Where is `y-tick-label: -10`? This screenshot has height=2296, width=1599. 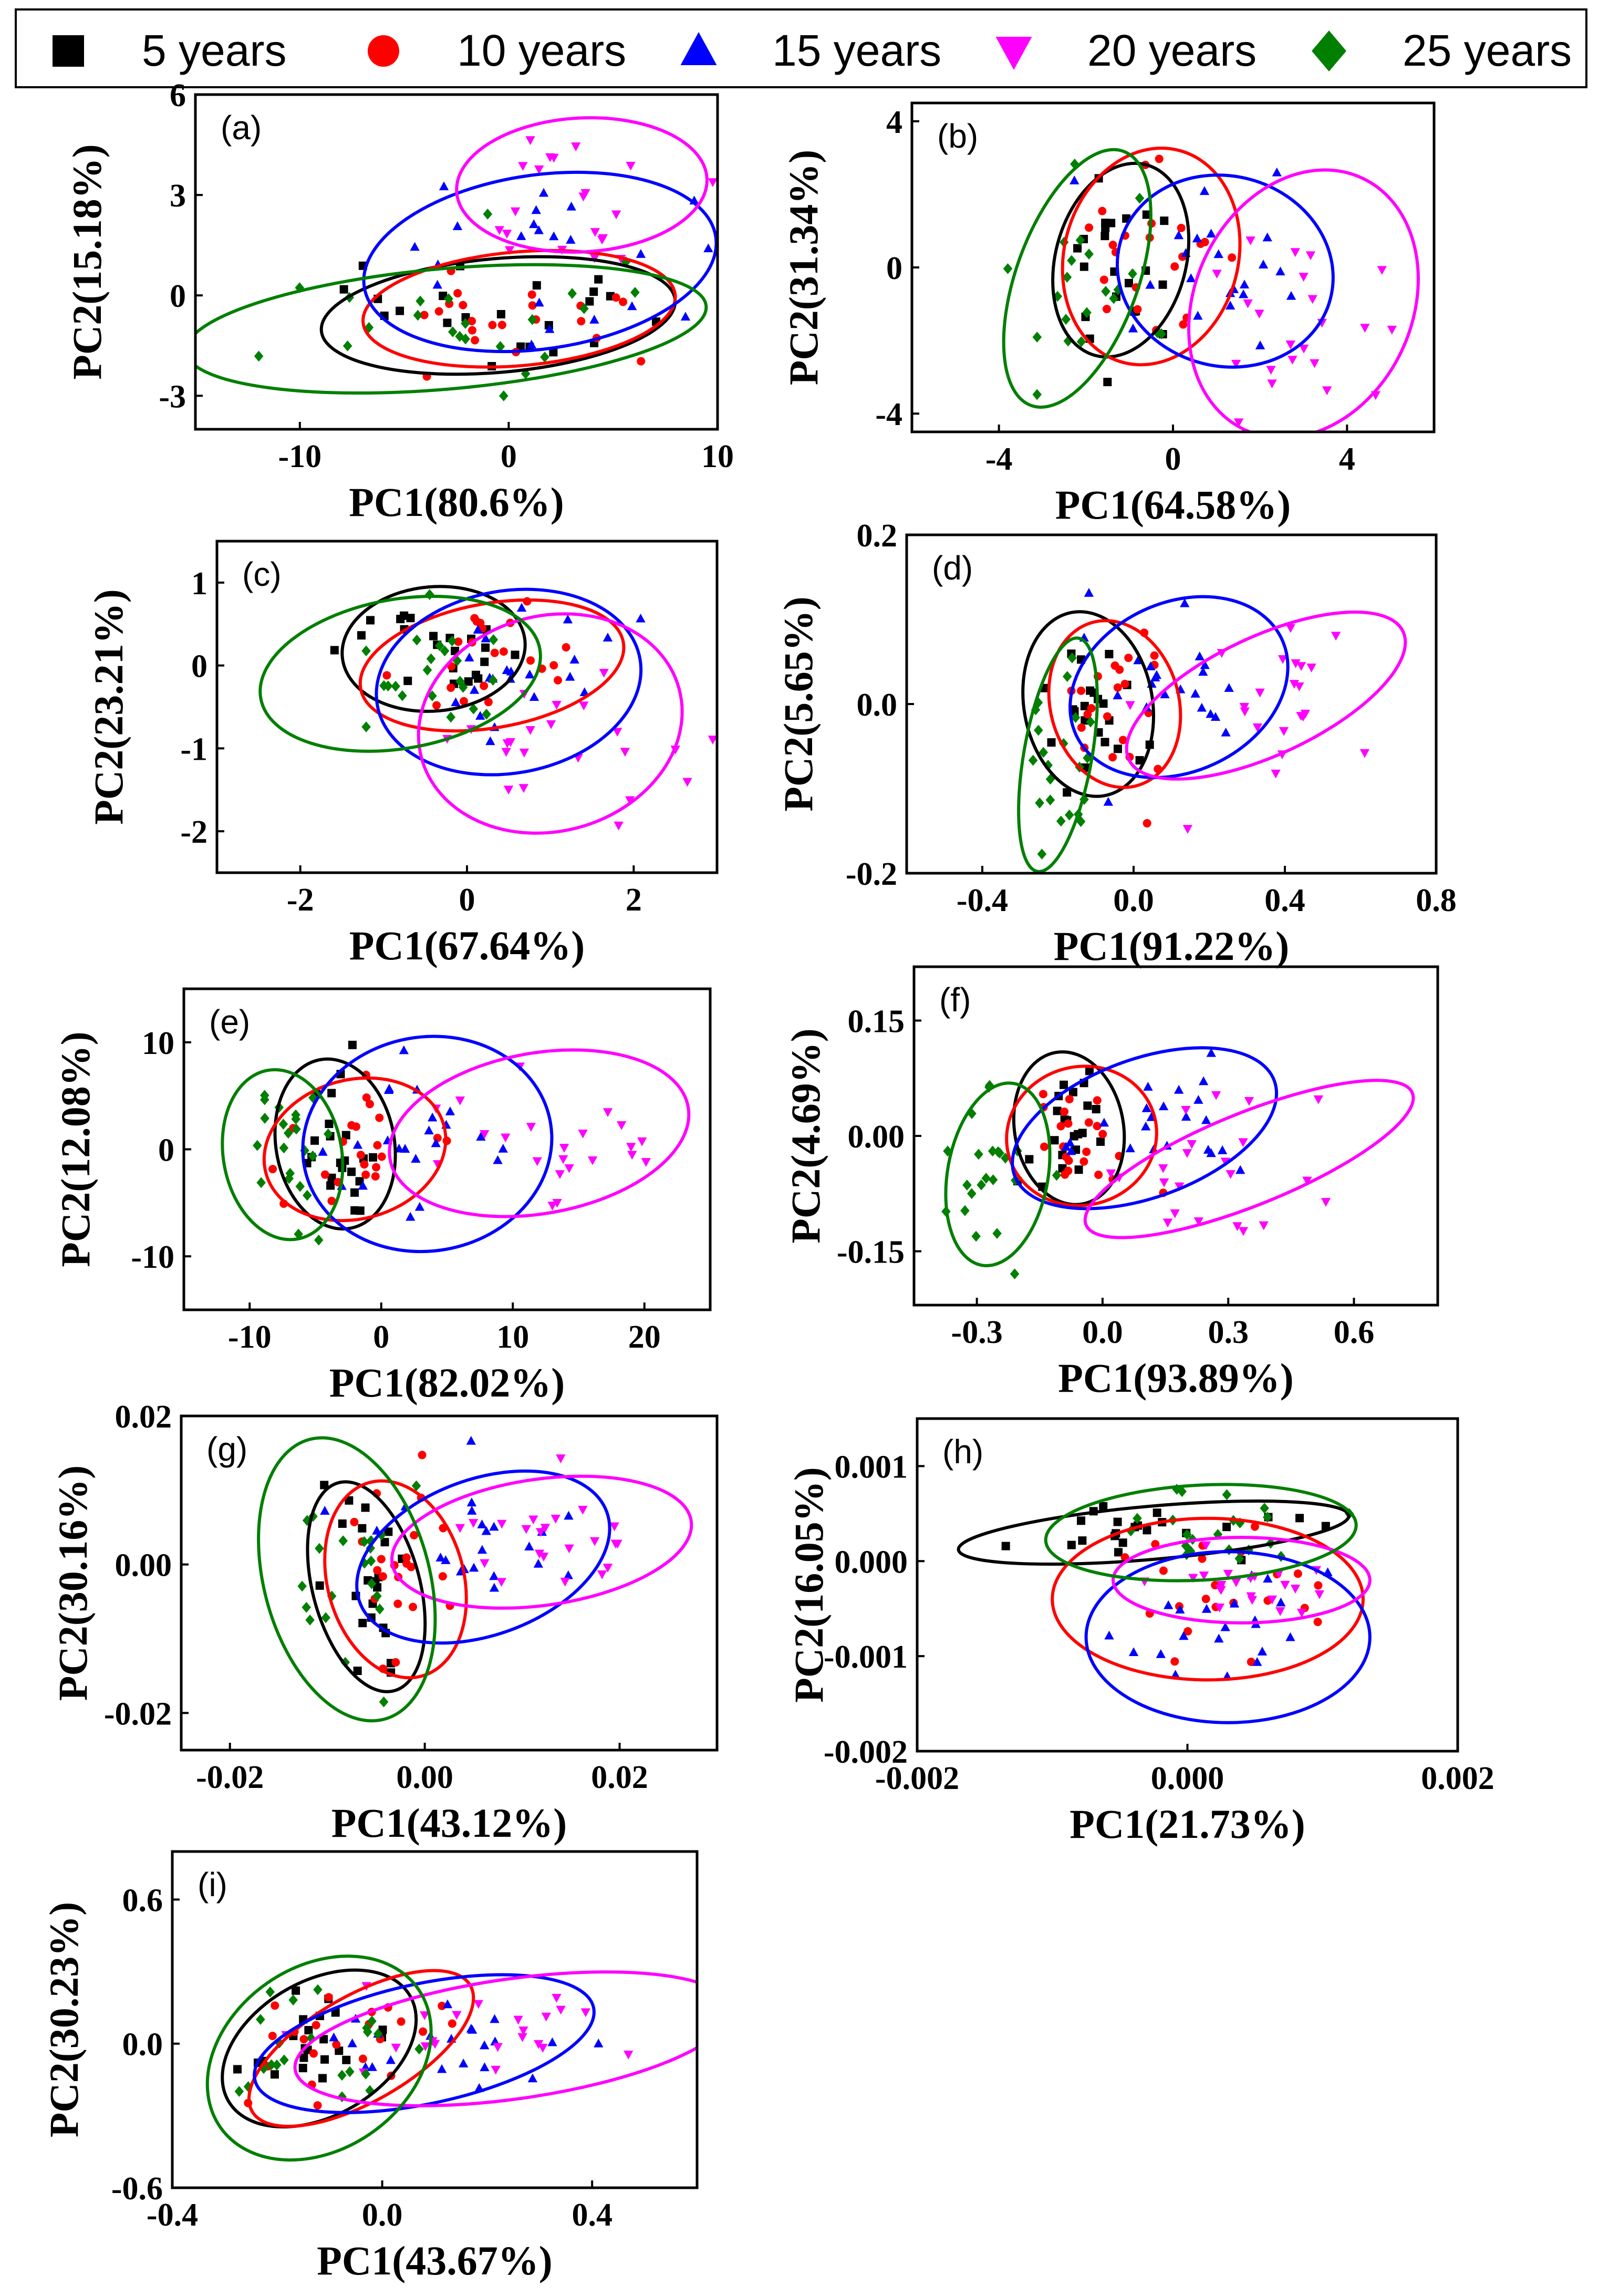 y-tick-label: -10 is located at coordinates (152, 1257).